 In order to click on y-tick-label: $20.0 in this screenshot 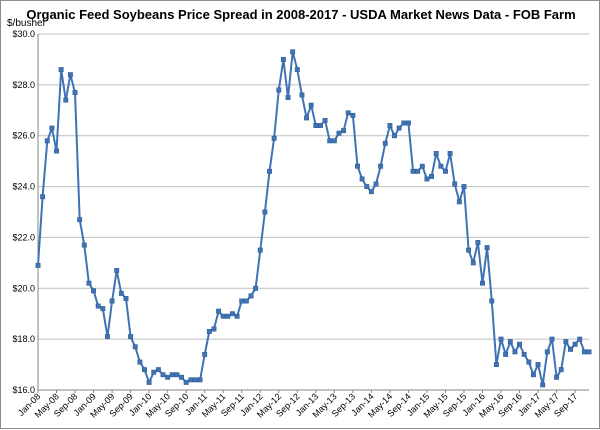, I will do `click(23, 288)`.